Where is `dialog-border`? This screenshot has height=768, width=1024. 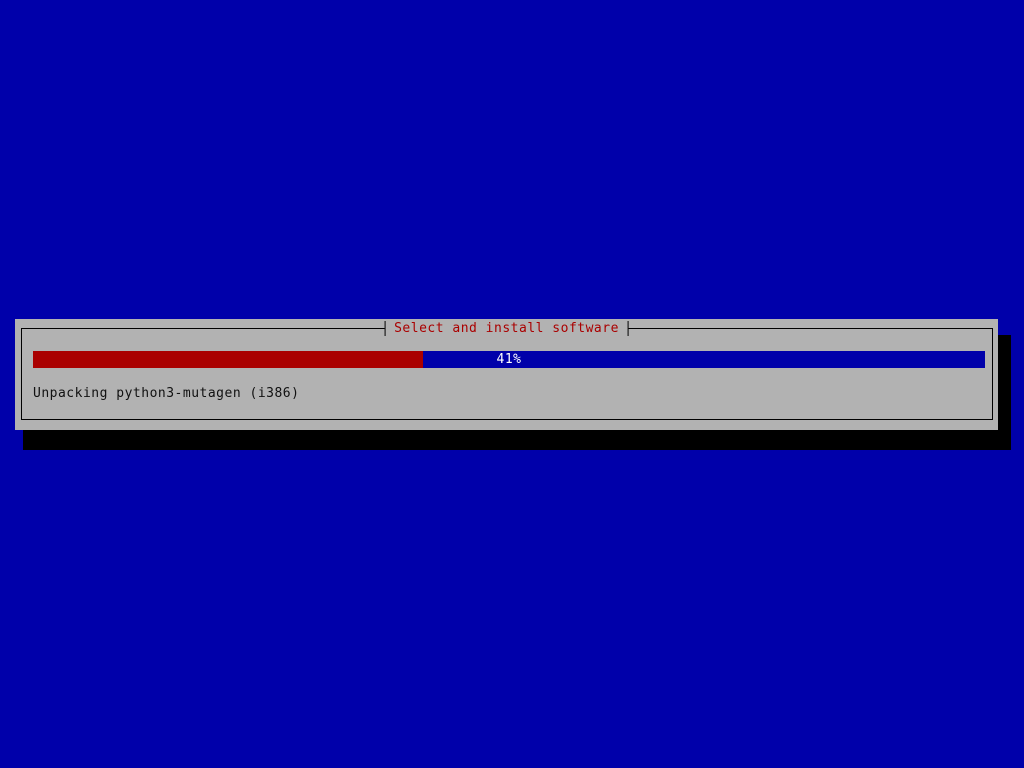 dialog-border is located at coordinates (507, 374).